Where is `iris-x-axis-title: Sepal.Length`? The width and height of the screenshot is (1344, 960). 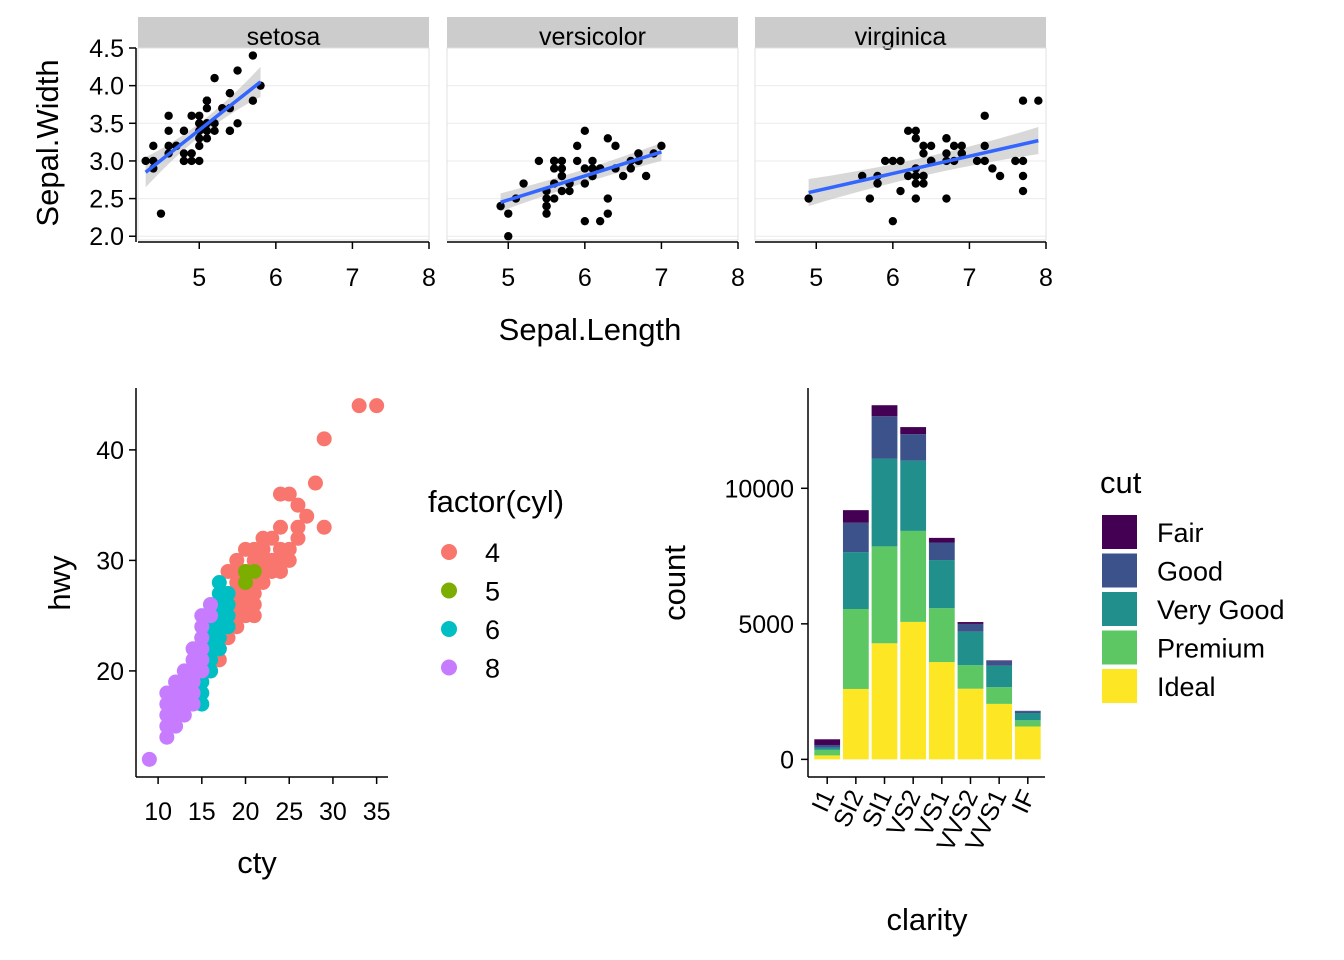 iris-x-axis-title: Sepal.Length is located at coordinates (590, 329).